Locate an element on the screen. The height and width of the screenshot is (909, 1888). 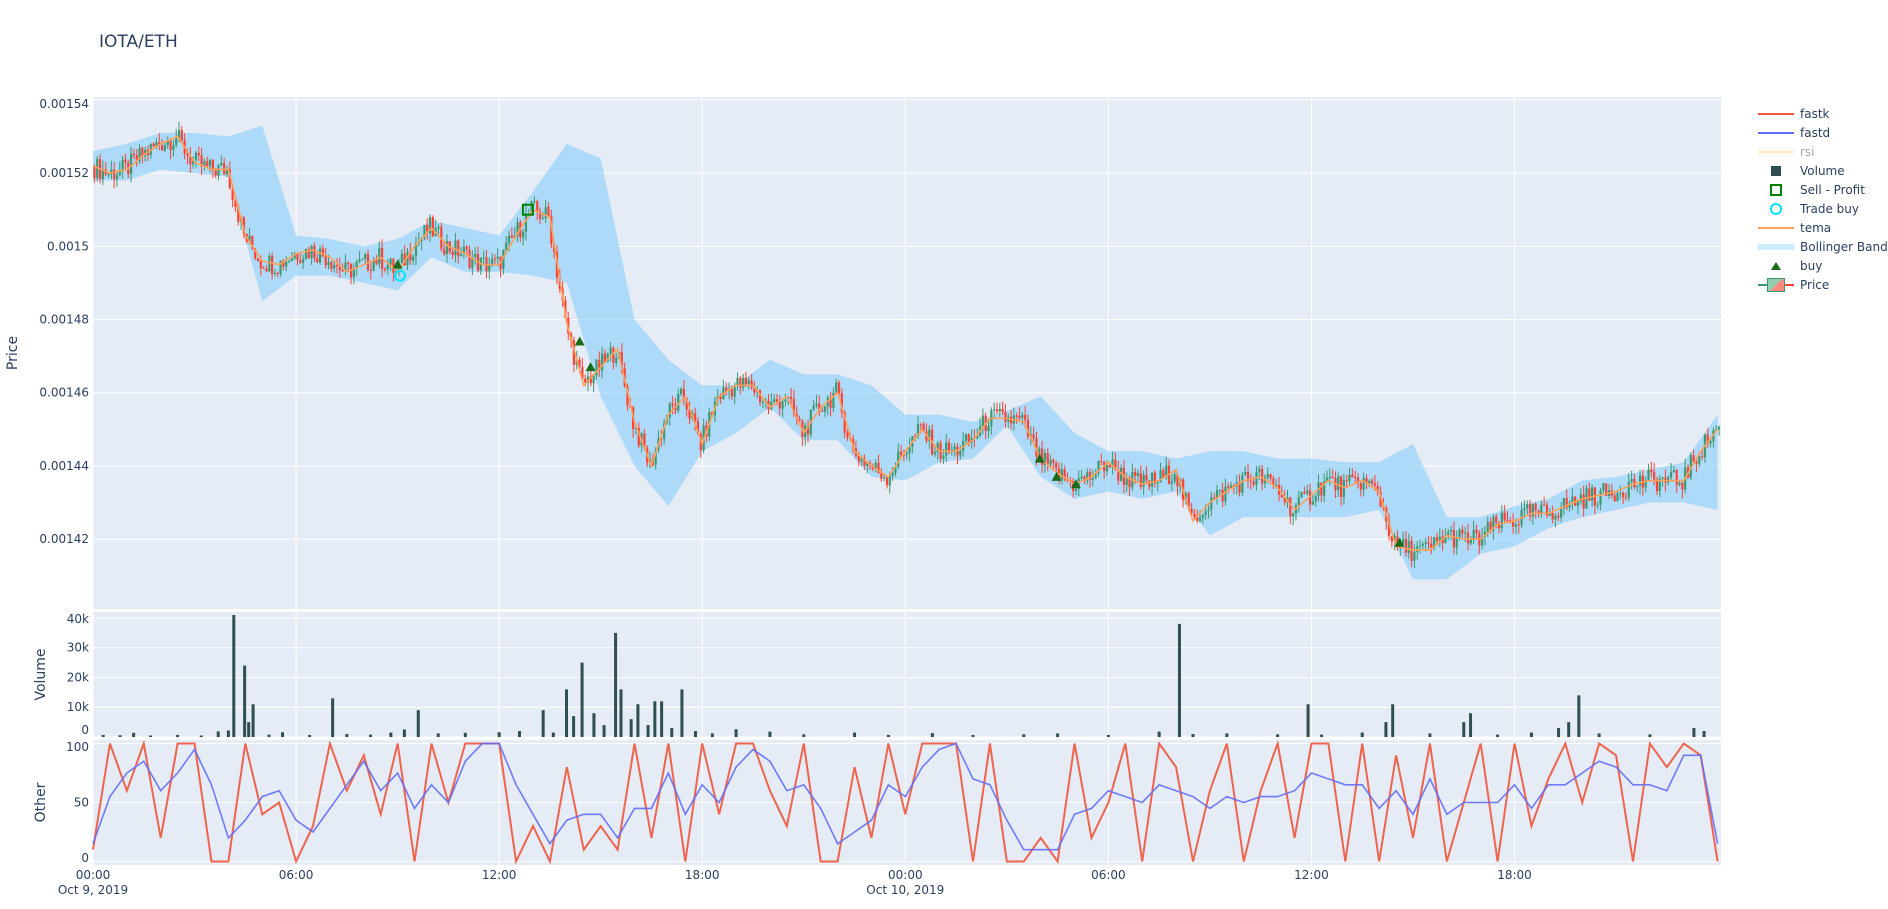
legend-item-volume: Volume is located at coordinates (1823, 170).